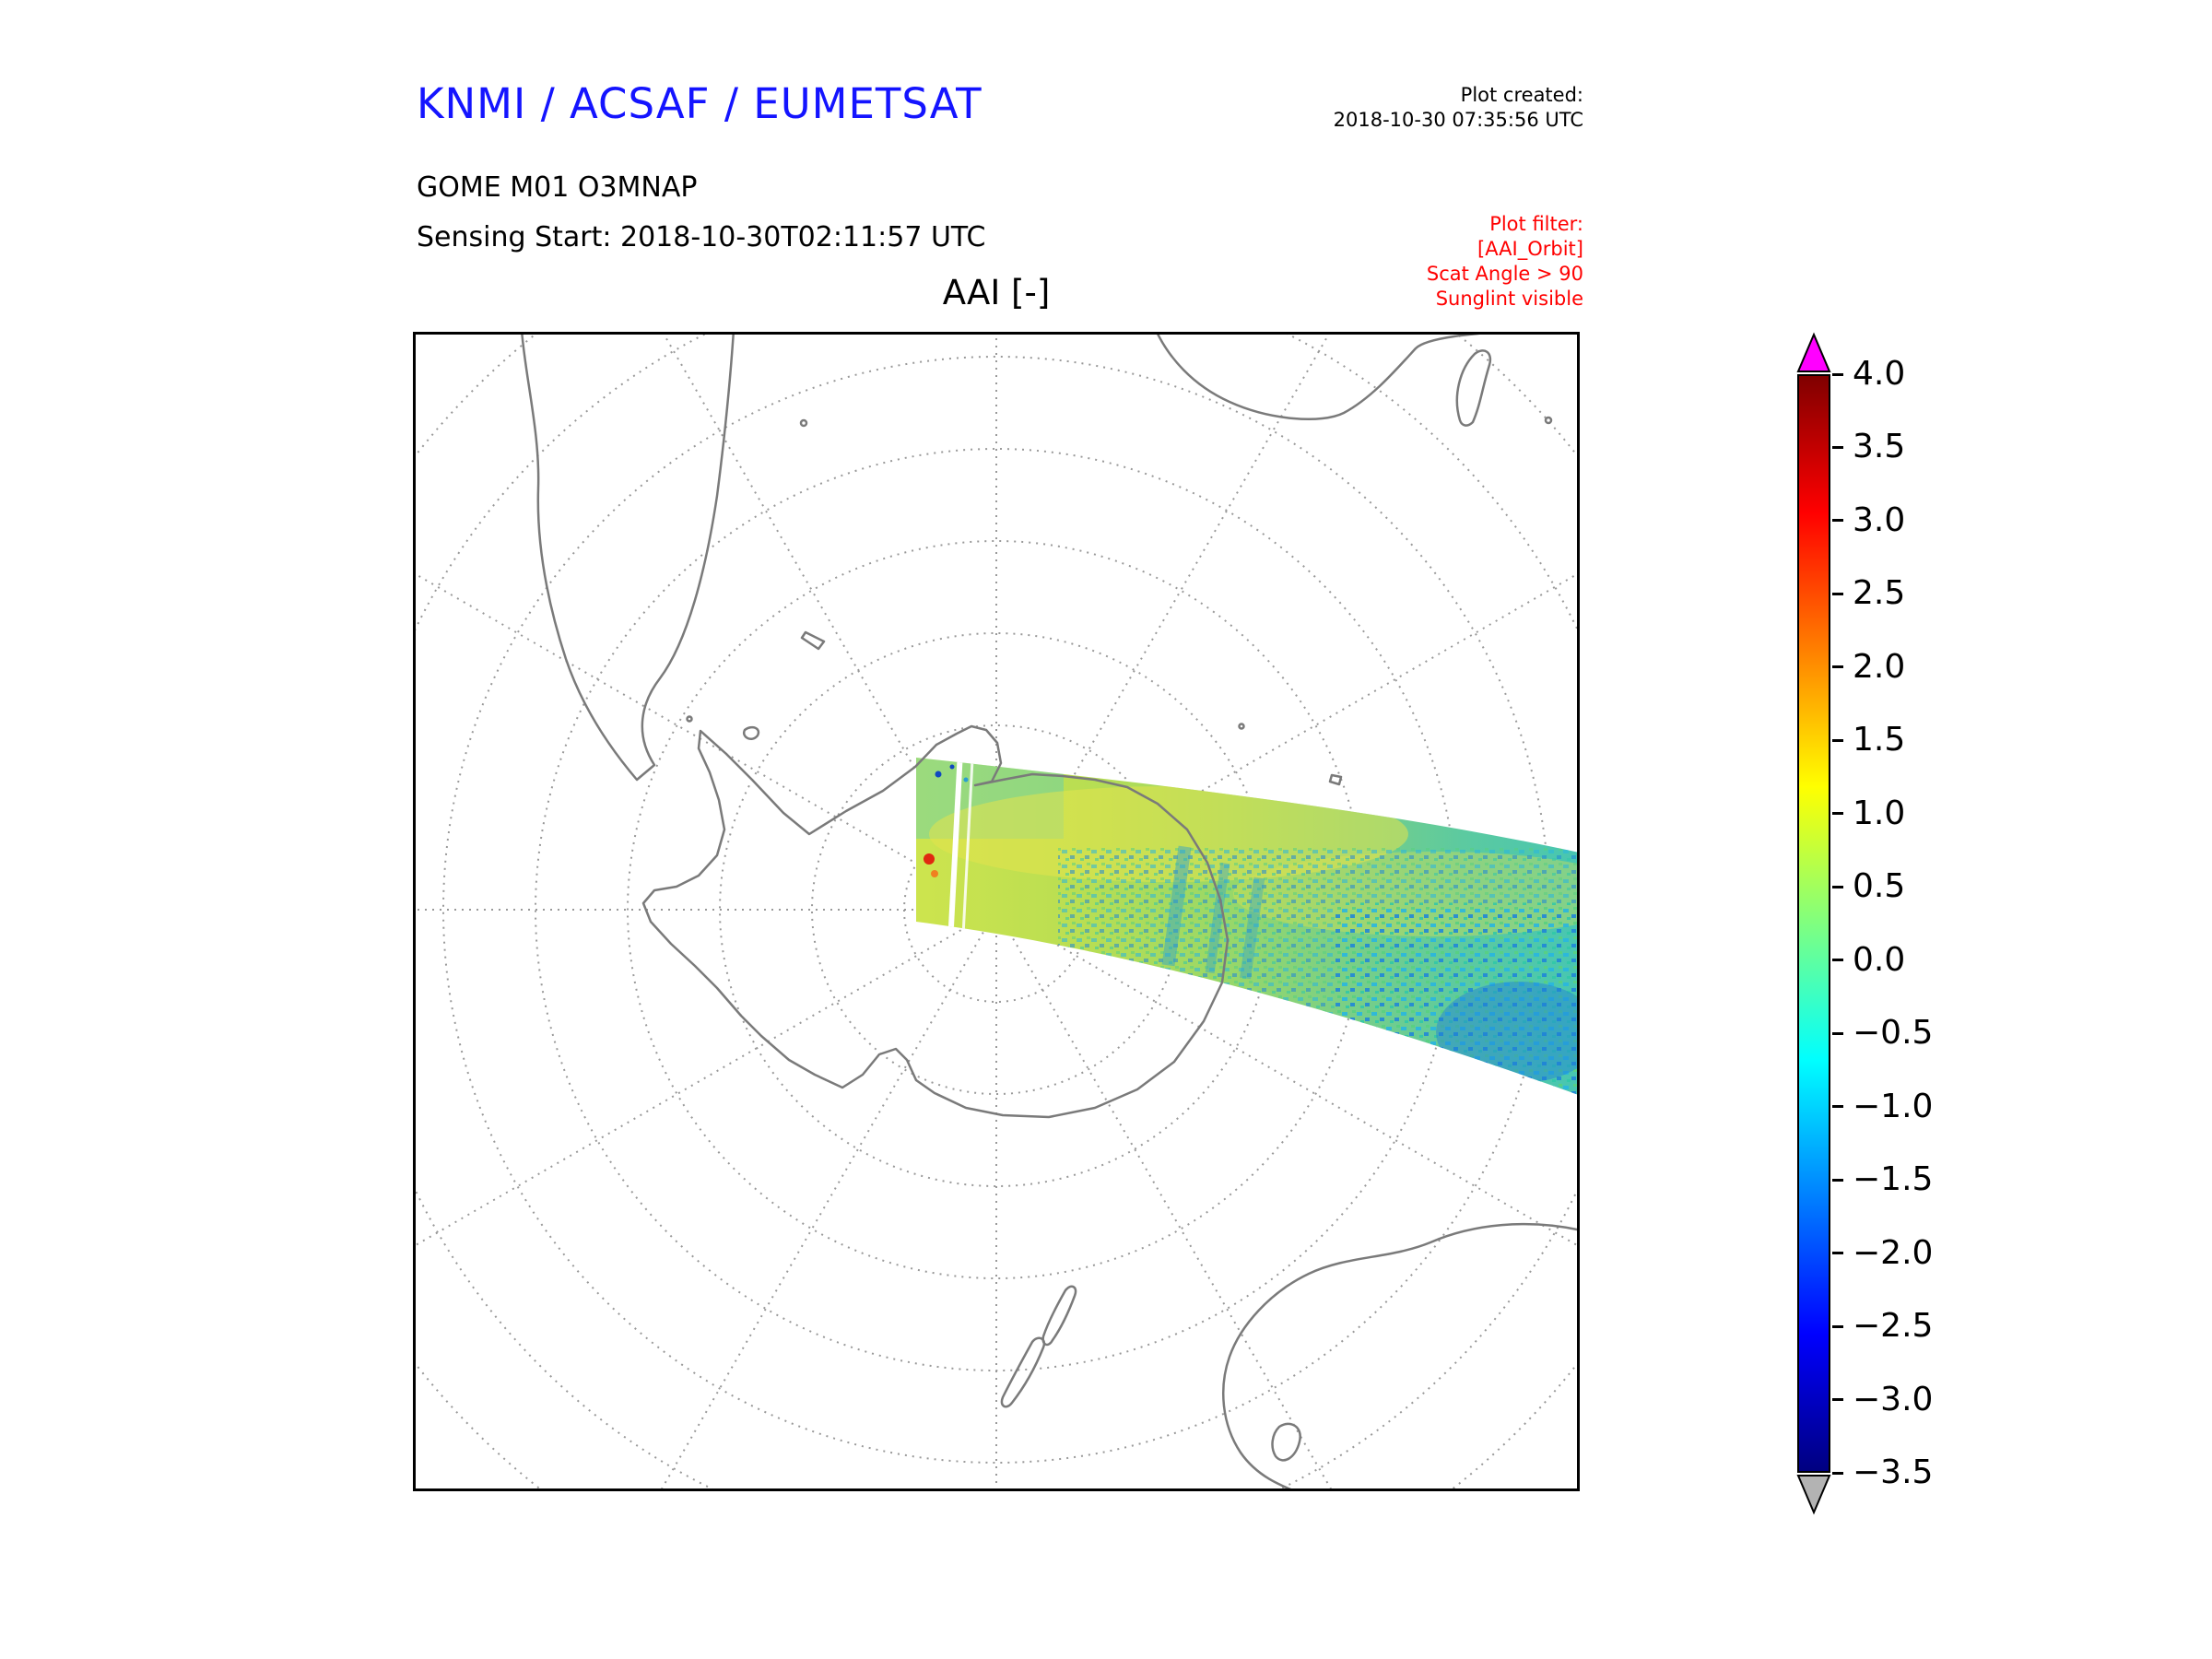  I want to click on colorbar-tick: −1.5, so click(1882, 1179).